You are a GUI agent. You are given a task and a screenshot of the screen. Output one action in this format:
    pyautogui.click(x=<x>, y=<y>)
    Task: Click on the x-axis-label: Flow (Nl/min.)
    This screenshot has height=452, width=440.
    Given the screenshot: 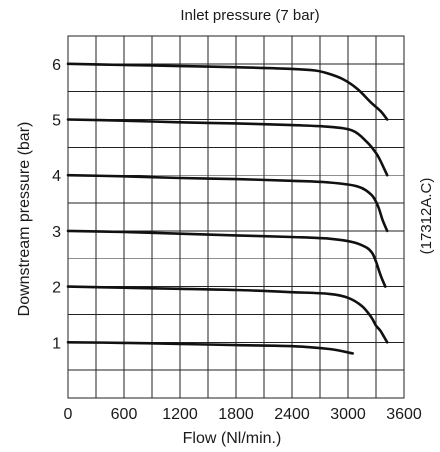 What is the action you would take?
    pyautogui.click(x=232, y=438)
    